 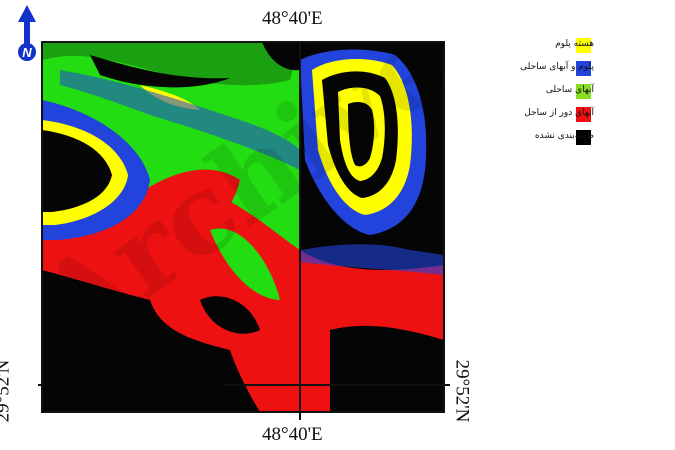 What do you see at coordinates (595, 116) in the screenshot?
I see `legend-item-offshore-water: آبهای دور از ساحل` at bounding box center [595, 116].